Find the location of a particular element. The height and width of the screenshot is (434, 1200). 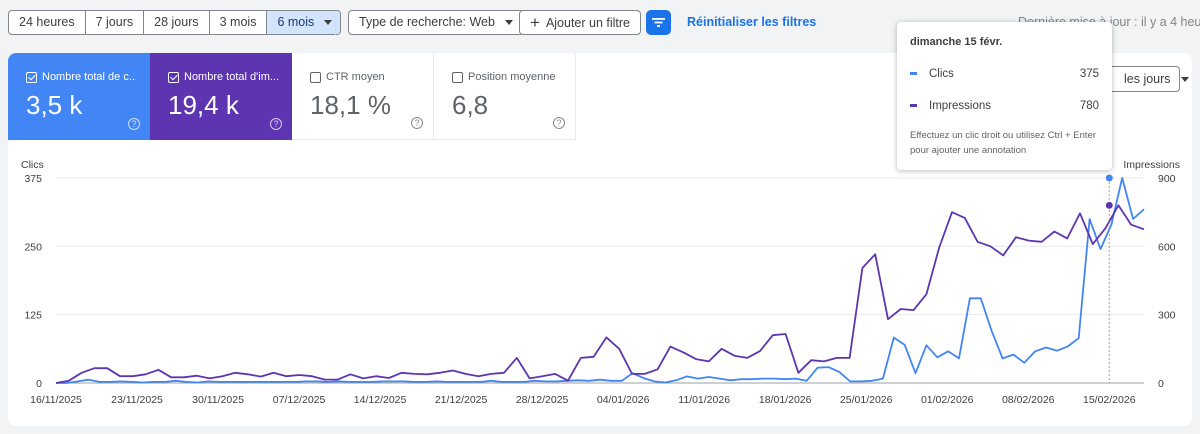

y-axis-right-title: Impressions is located at coordinates (1151, 165).